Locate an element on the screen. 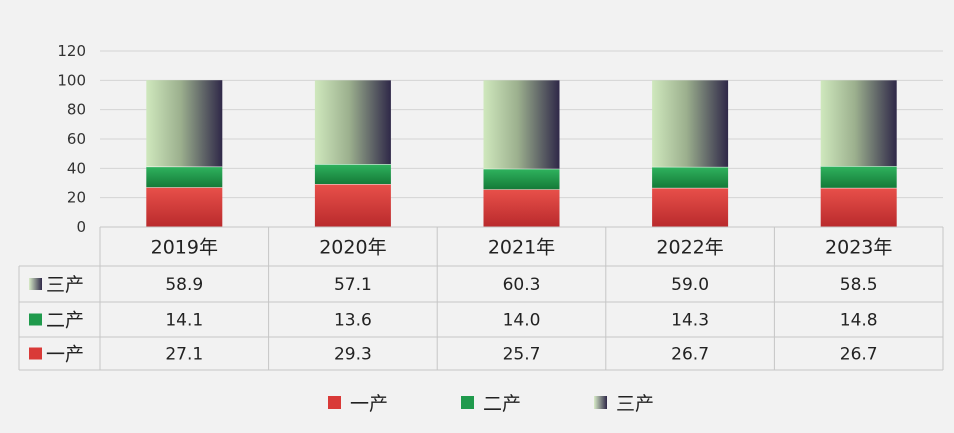  table-value: 58.5 is located at coordinates (859, 285).